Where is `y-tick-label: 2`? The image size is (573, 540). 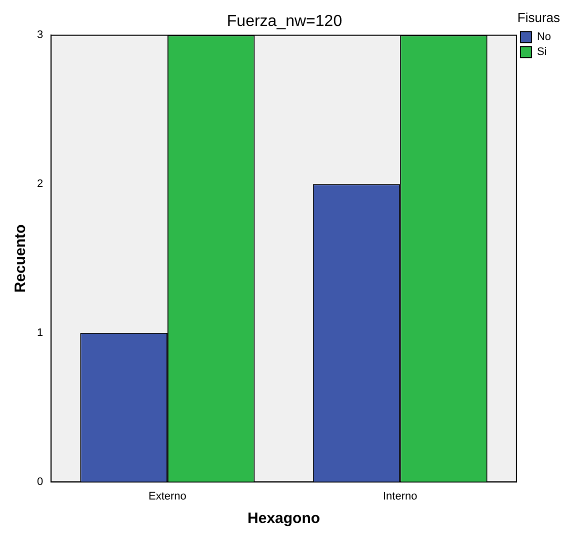 y-tick-label: 2 is located at coordinates (40, 184).